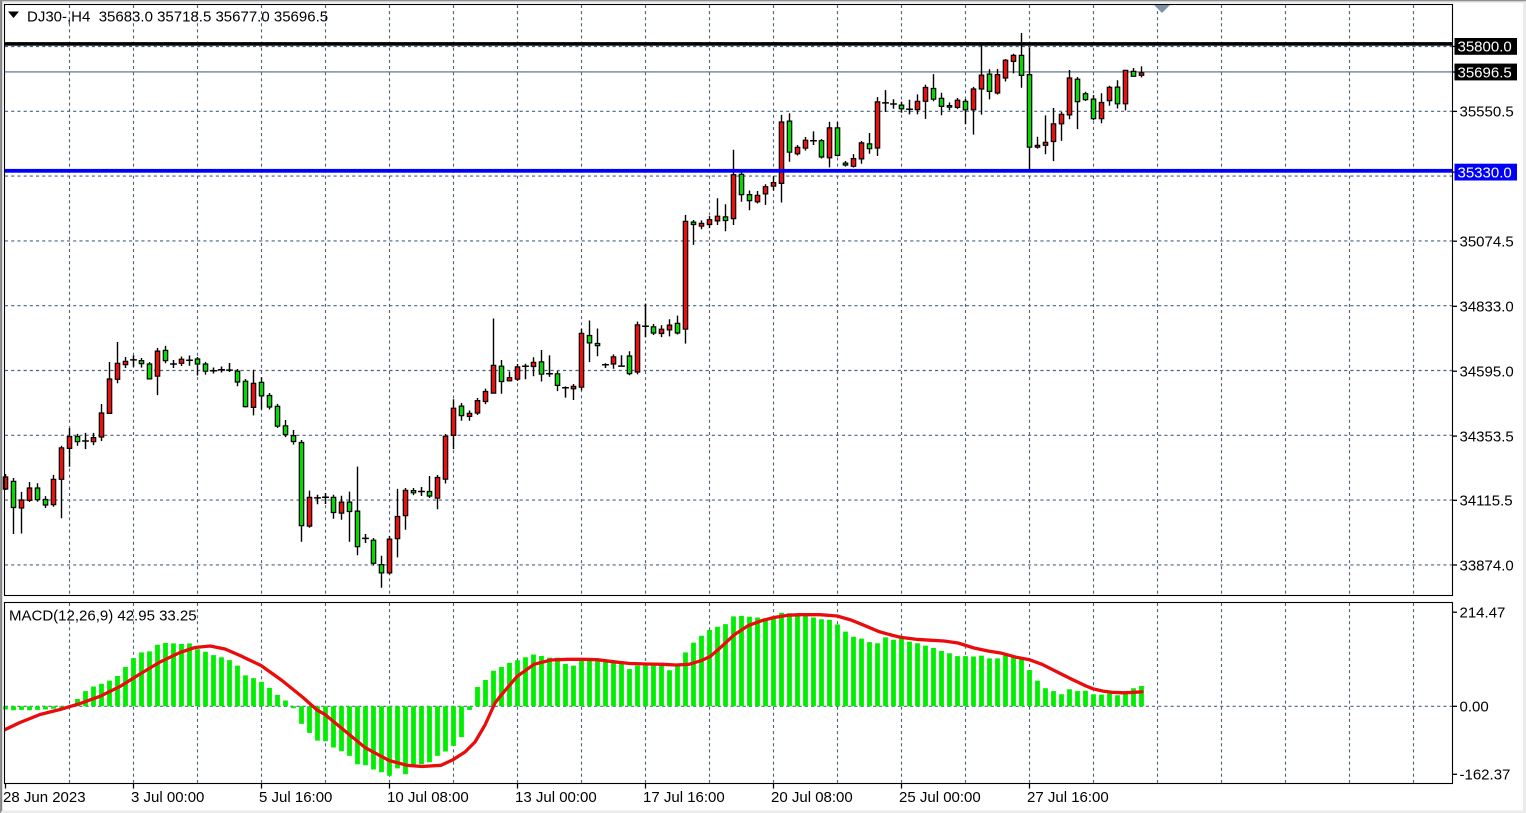 The width and height of the screenshot is (1526, 813). What do you see at coordinates (684, 797) in the screenshot?
I see `svg-text: 17 Jul 16:00` at bounding box center [684, 797].